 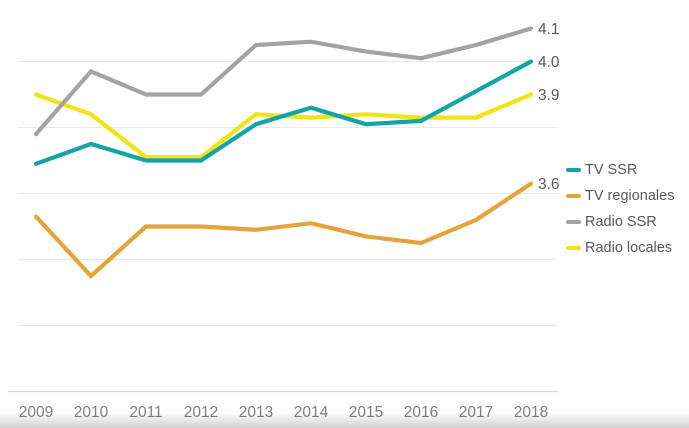 I want to click on x-tick-label: 2011, so click(x=145, y=412).